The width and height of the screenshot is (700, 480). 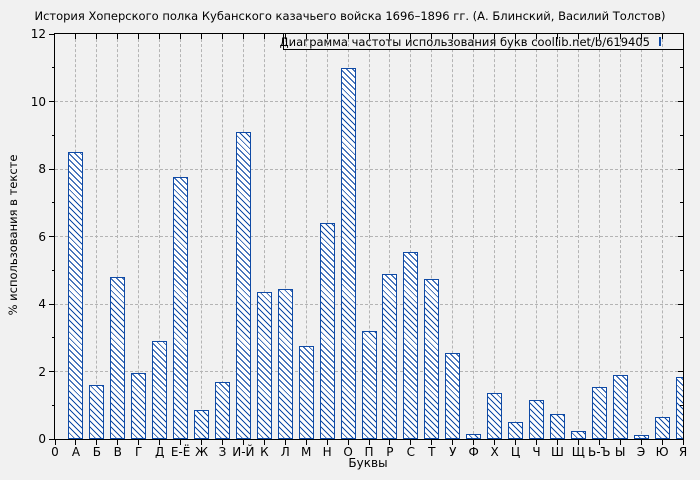 What do you see at coordinates (679, 407) in the screenshot?
I see `bar-Я` at bounding box center [679, 407].